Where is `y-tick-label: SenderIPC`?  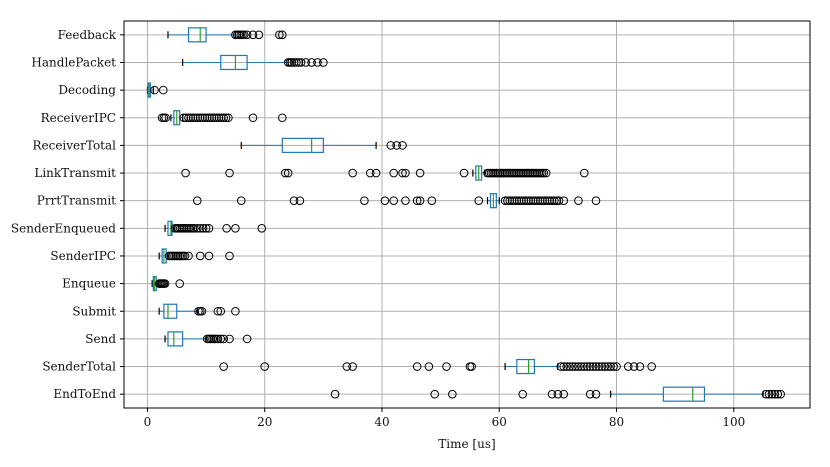
y-tick-label: SenderIPC is located at coordinates (83, 256).